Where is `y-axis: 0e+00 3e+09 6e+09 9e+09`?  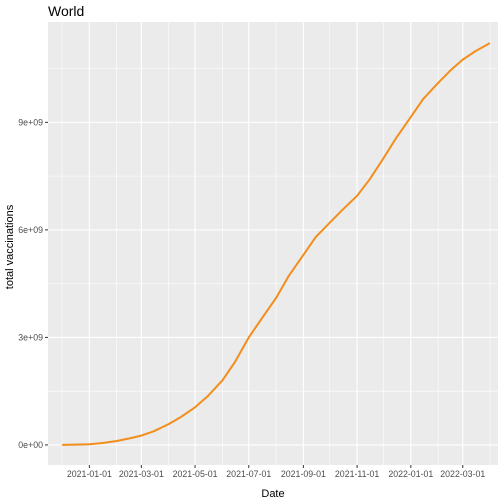 y-axis: 0e+00 3e+09 6e+09 9e+09 is located at coordinates (33, 283).